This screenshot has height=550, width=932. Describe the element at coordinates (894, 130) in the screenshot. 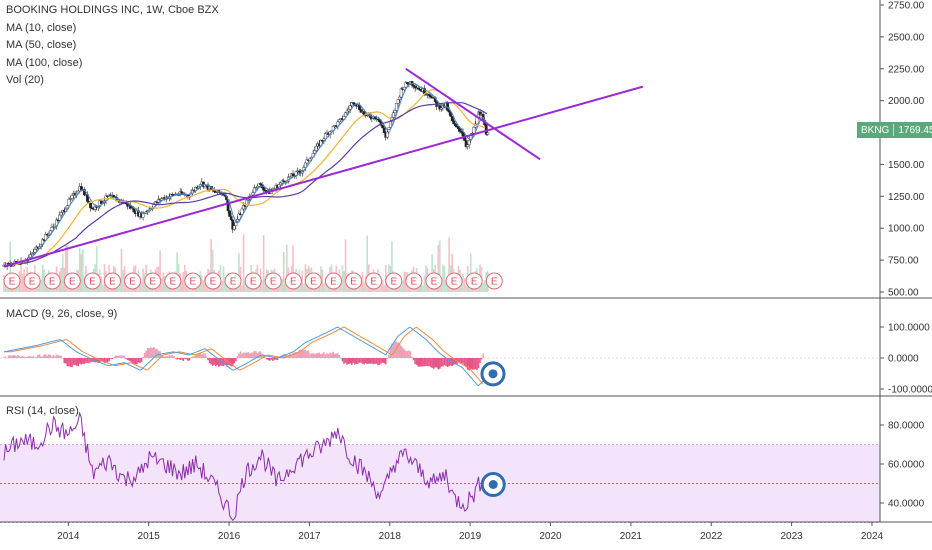

I see `last-price-badge: BKNG 1769.45` at that location.